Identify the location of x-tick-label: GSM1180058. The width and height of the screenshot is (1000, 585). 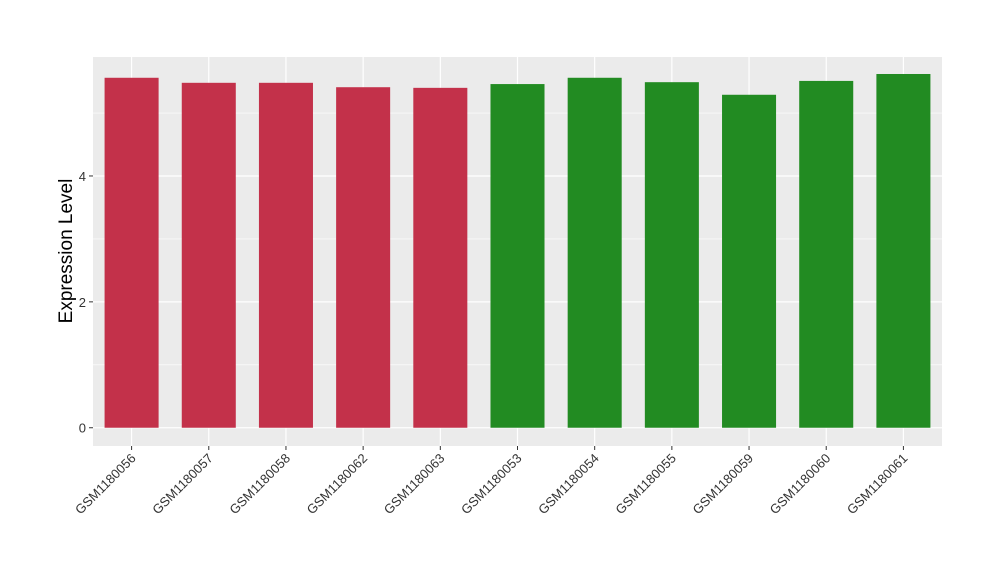
(259, 484).